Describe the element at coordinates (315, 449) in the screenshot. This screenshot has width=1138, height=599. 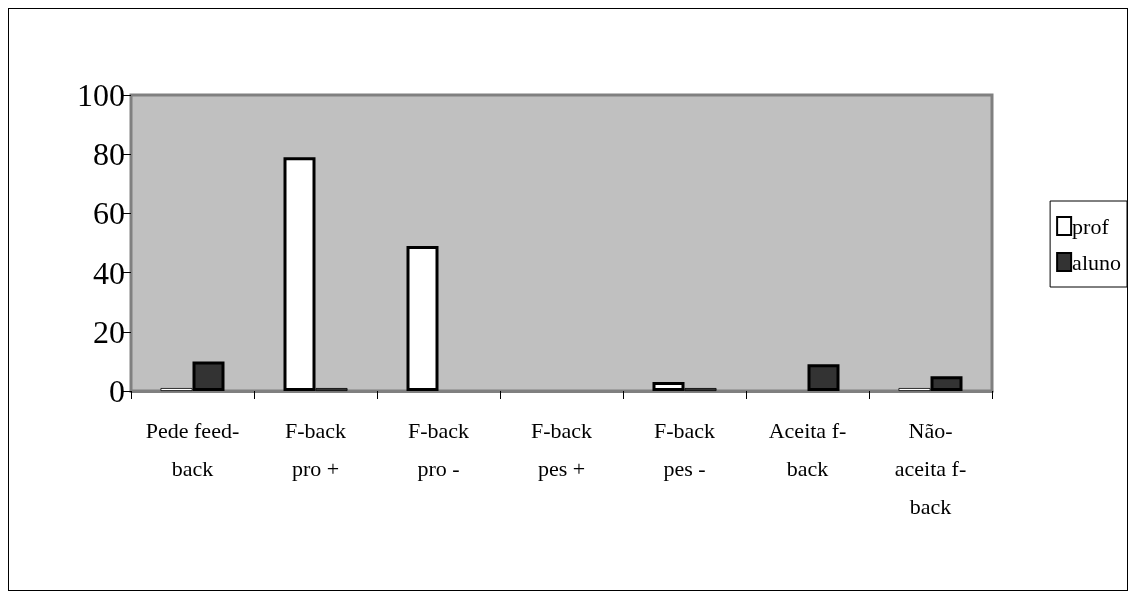
I see `x-tick-label: F-back pro +` at that location.